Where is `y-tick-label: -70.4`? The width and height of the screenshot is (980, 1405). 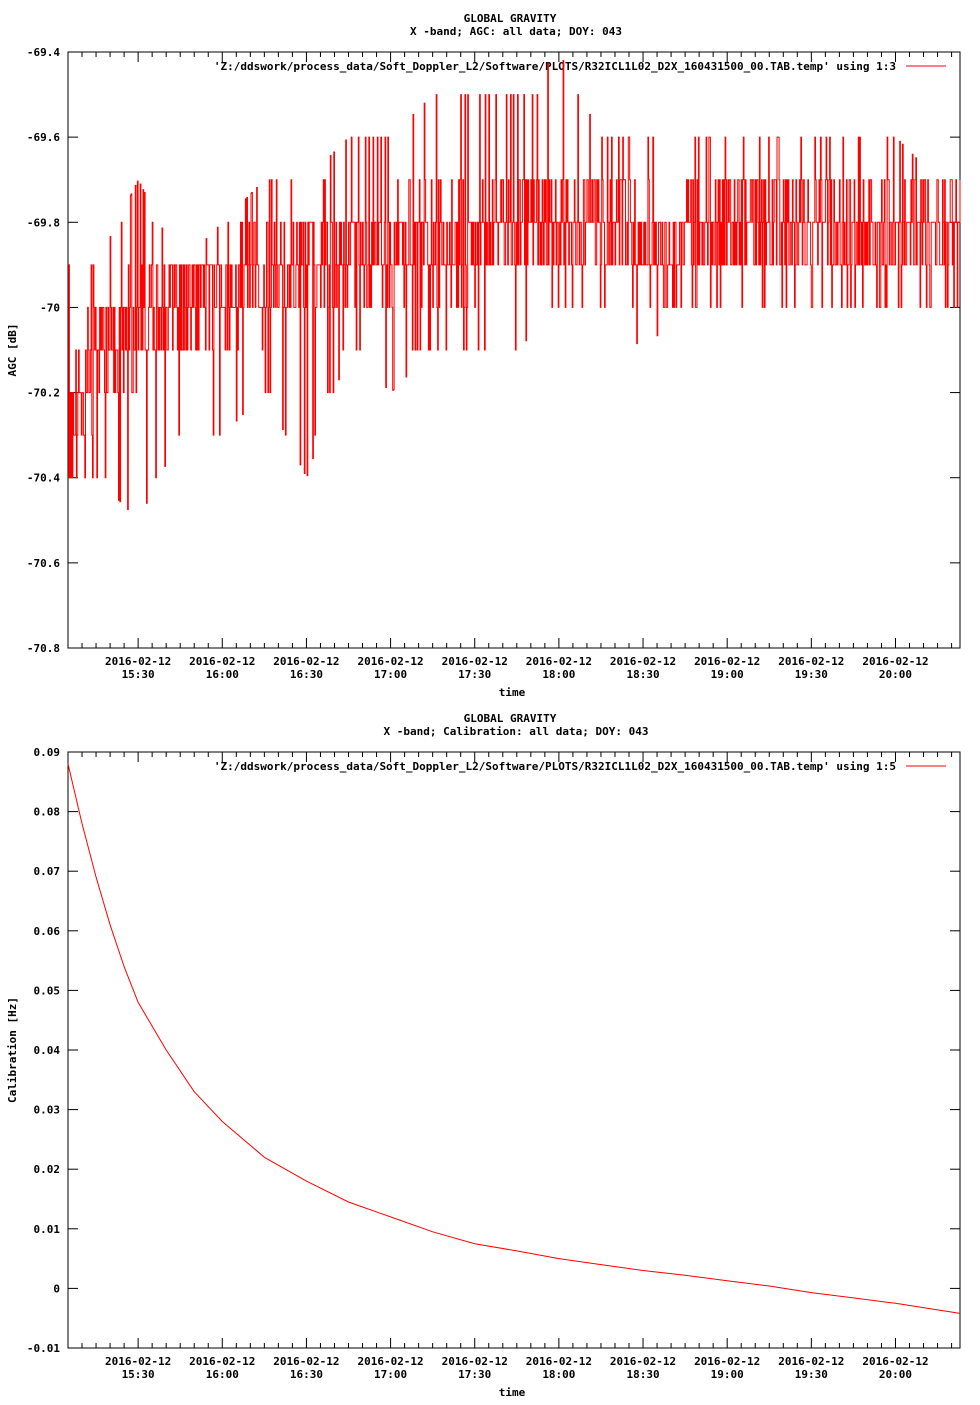 y-tick-label: -70.4 is located at coordinates (43, 478).